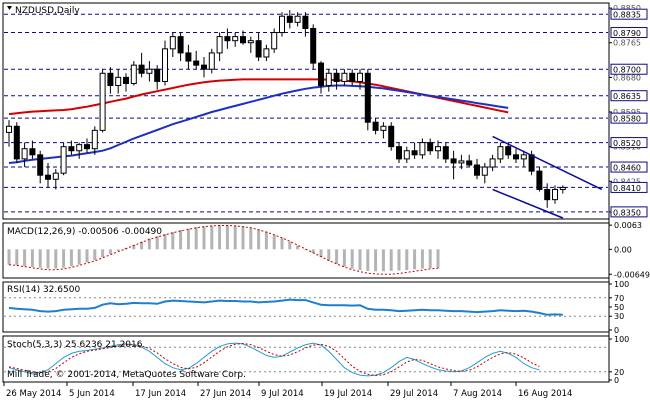 This screenshot has width=650, height=400. I want to click on level-label: 0.8520, so click(627, 143).